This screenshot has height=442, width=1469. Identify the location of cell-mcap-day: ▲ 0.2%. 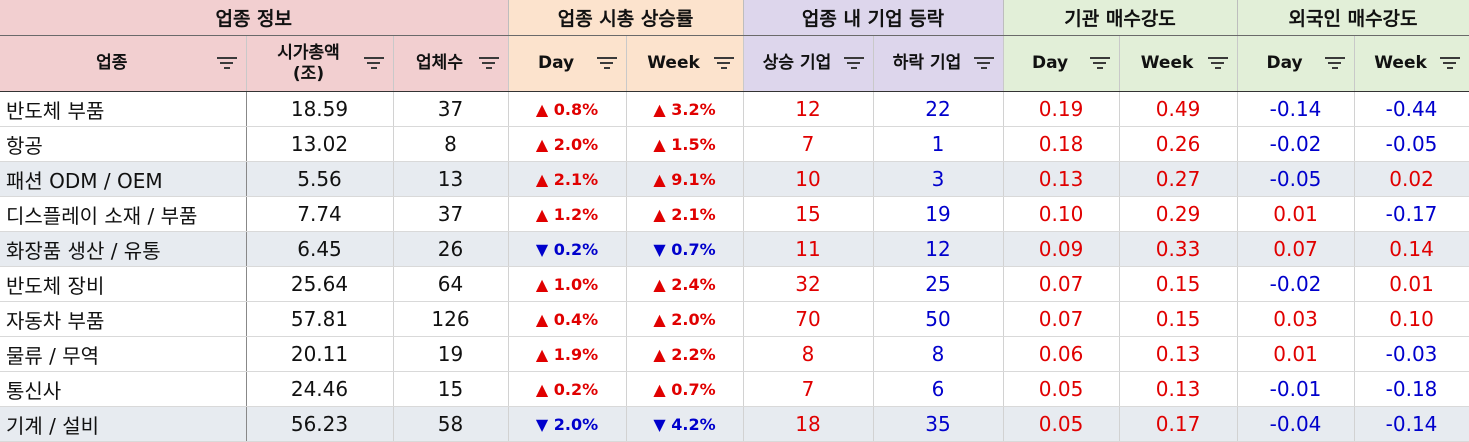
(567, 389).